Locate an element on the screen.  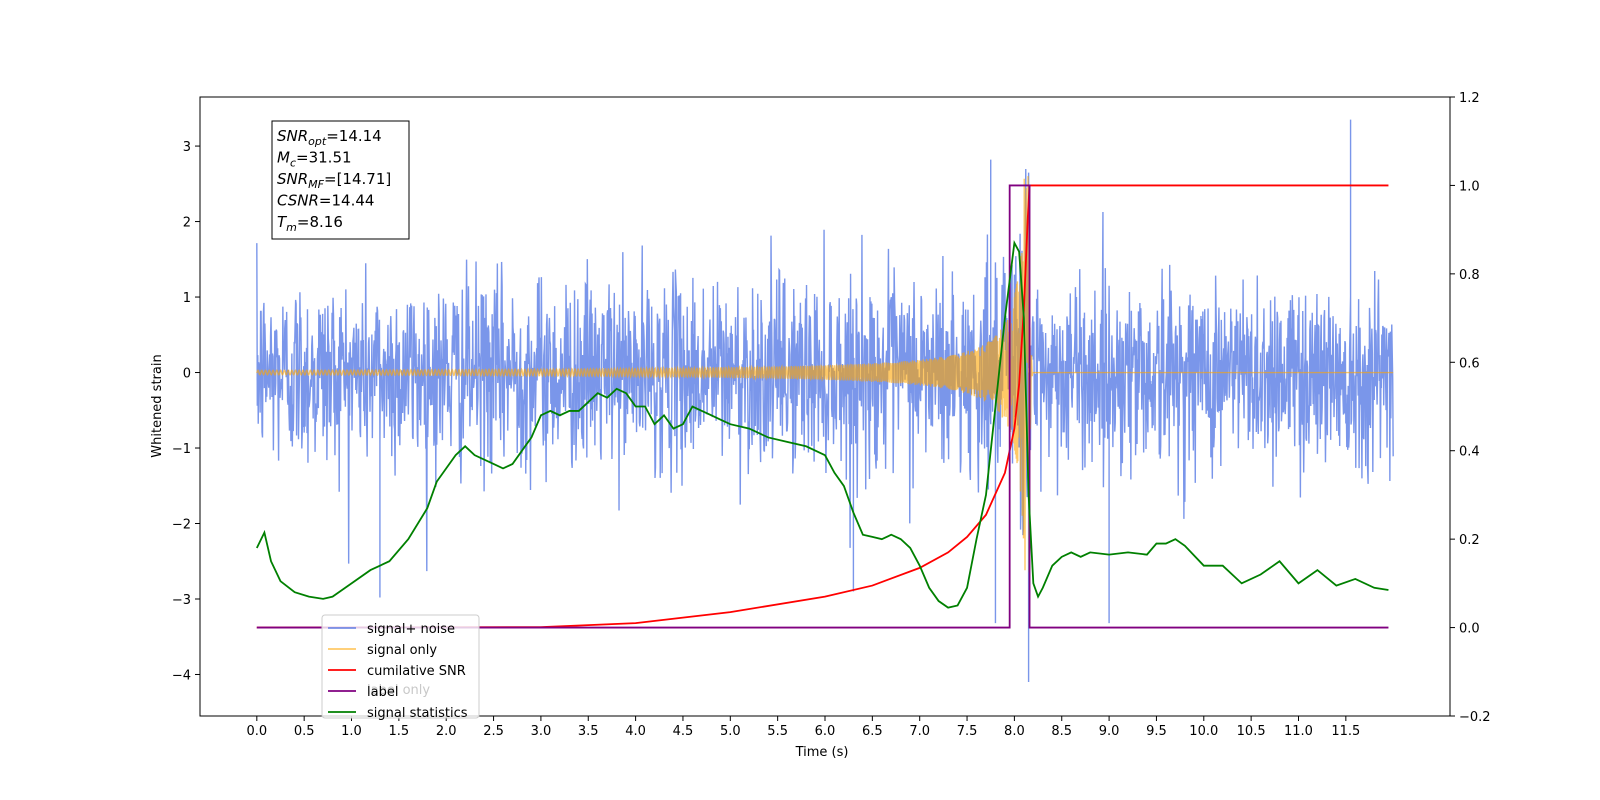
x-tick: 7.5 is located at coordinates (967, 727).